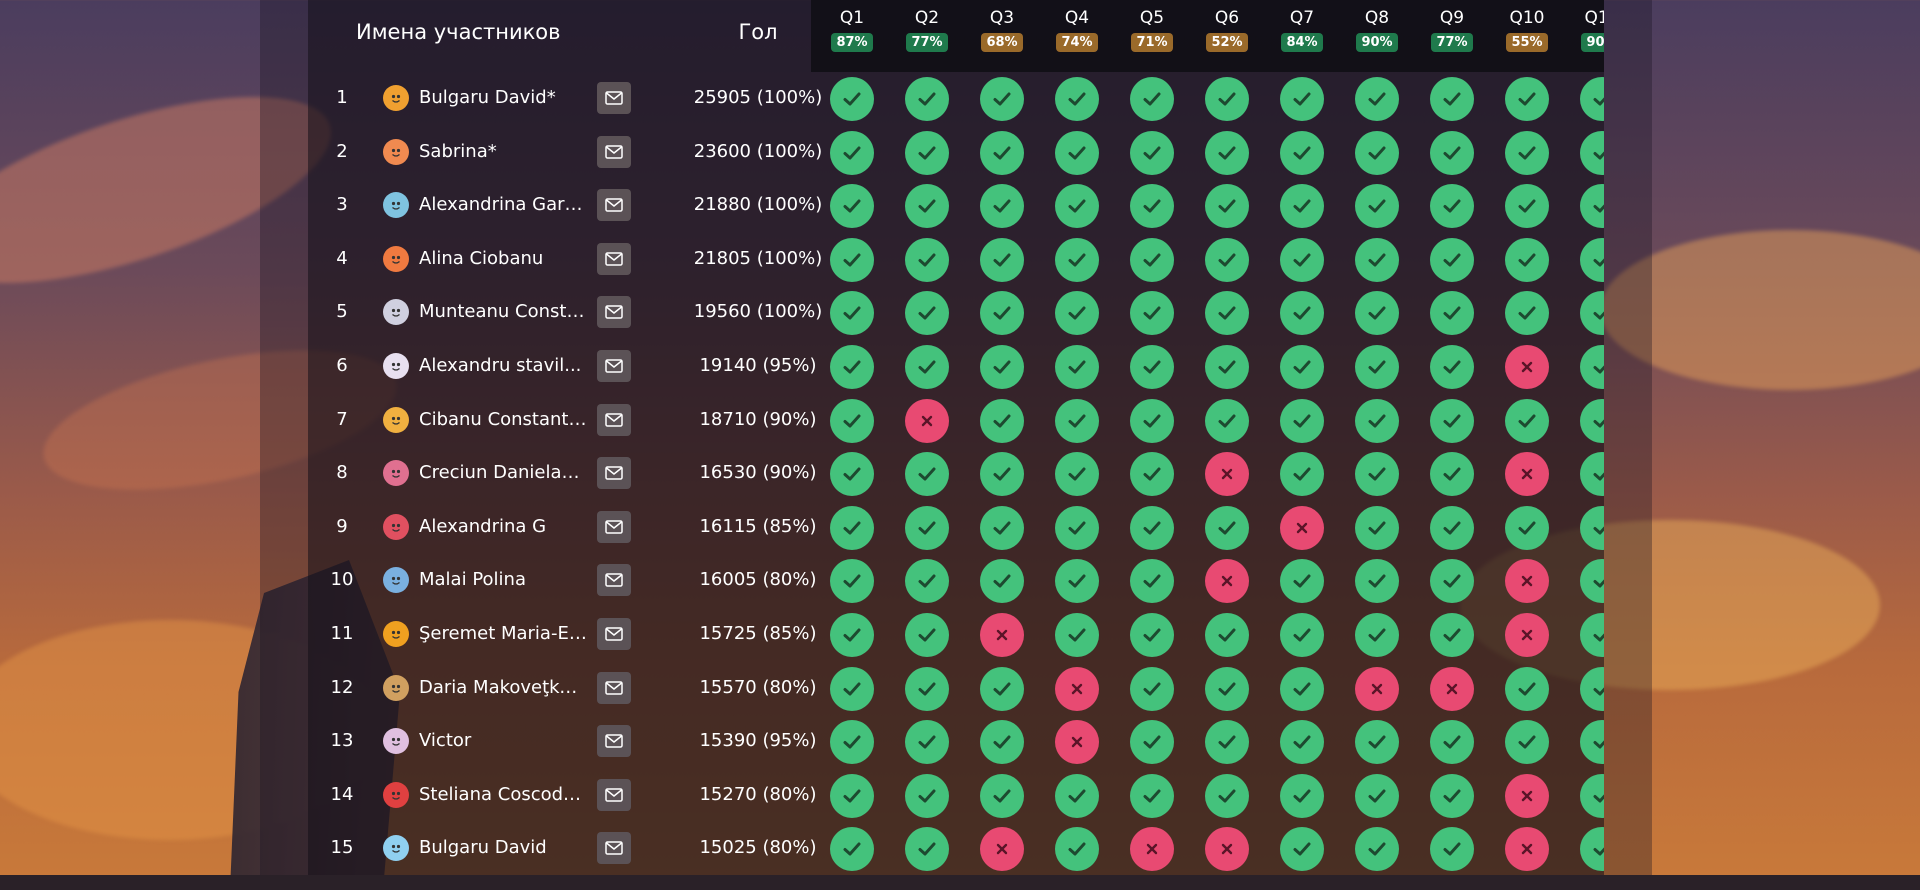 This screenshot has height=890, width=1920. I want to click on table-row: 10 Malai Polina 16005 (80%), so click(956, 580).